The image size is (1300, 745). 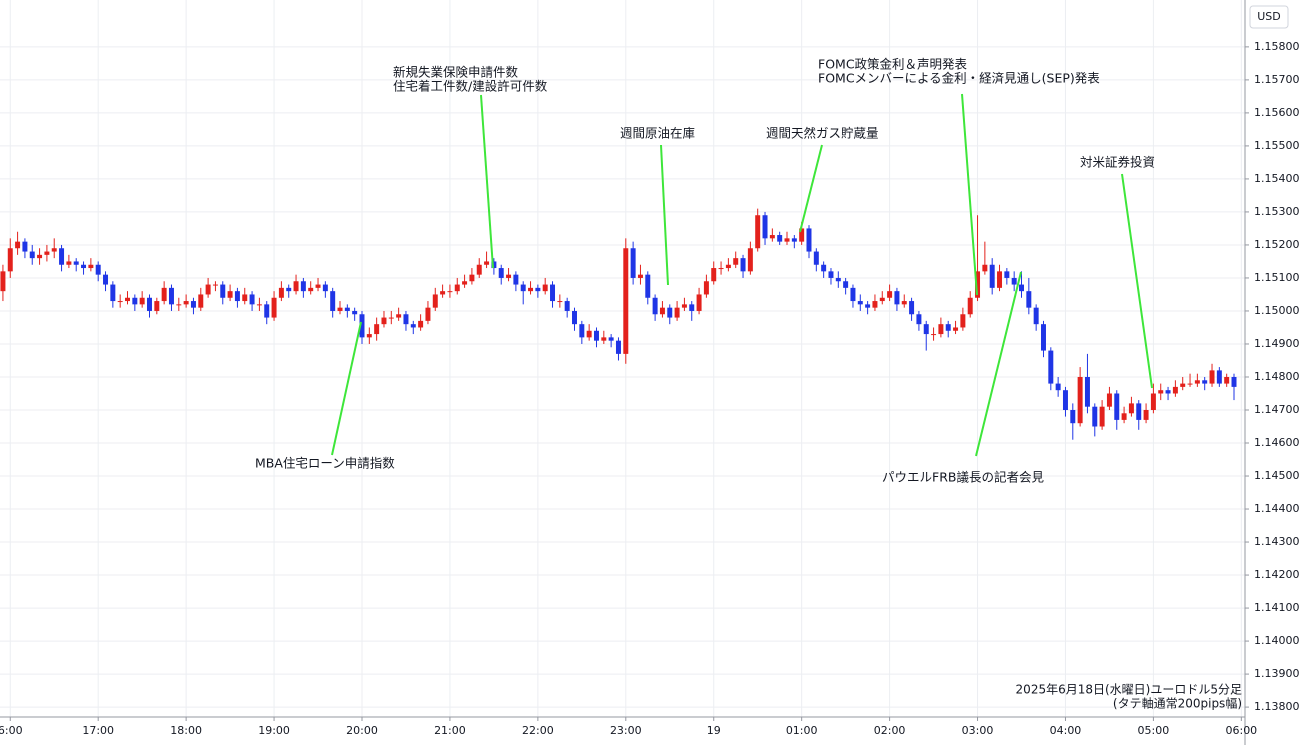 I want to click on x-tick-label: 18:00, so click(x=186, y=730).